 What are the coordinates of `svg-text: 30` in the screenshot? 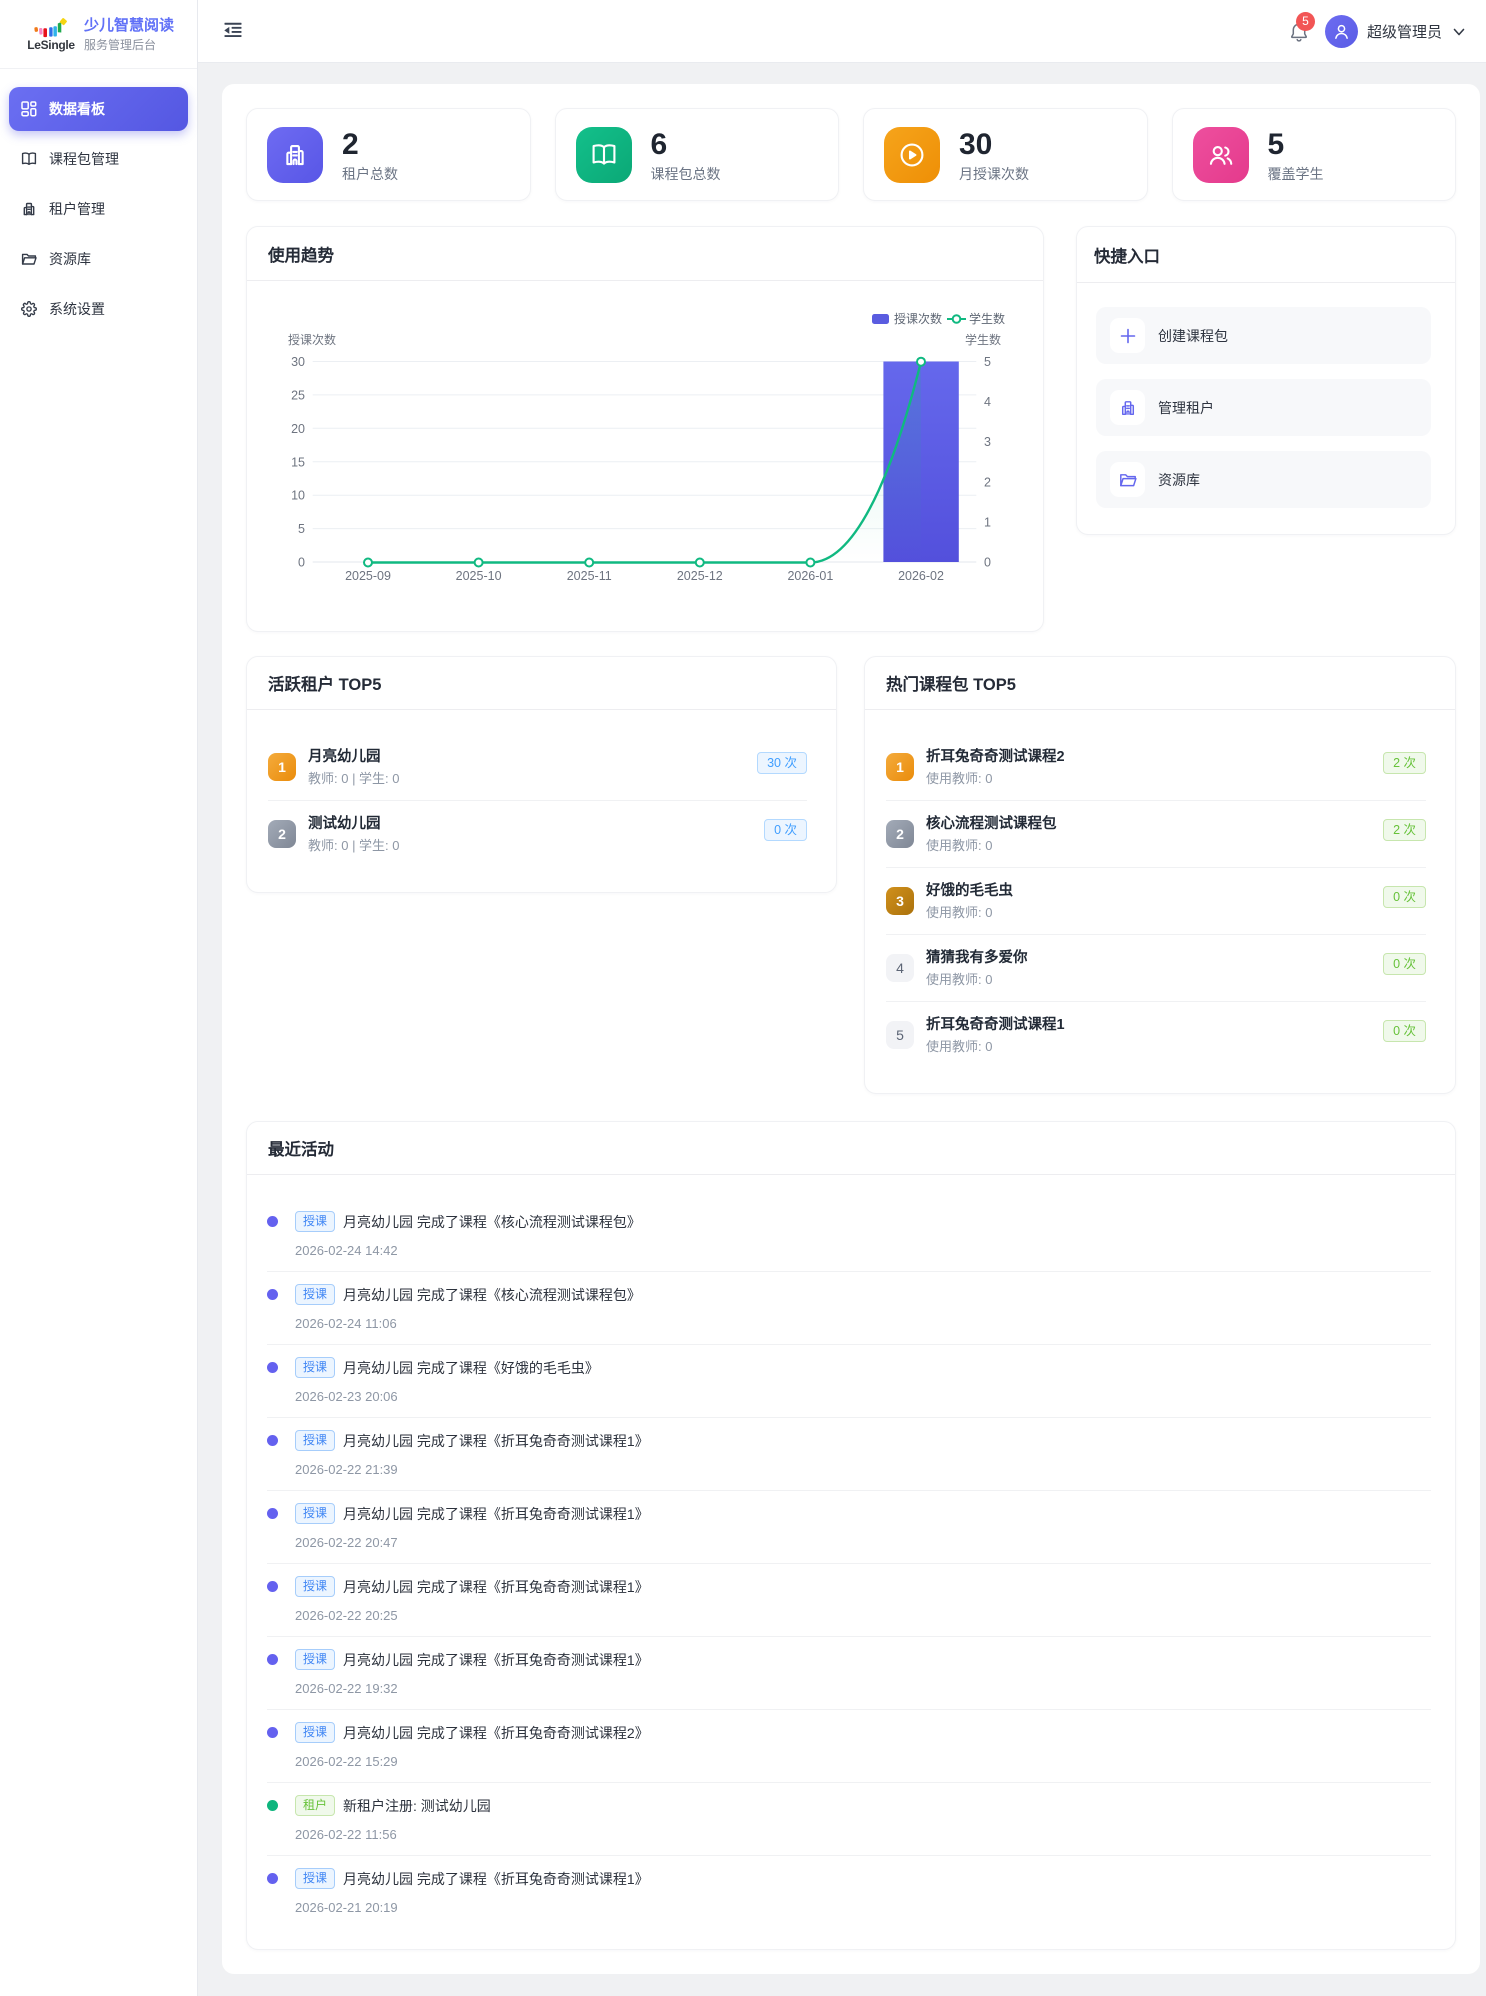 It's located at (298, 362).